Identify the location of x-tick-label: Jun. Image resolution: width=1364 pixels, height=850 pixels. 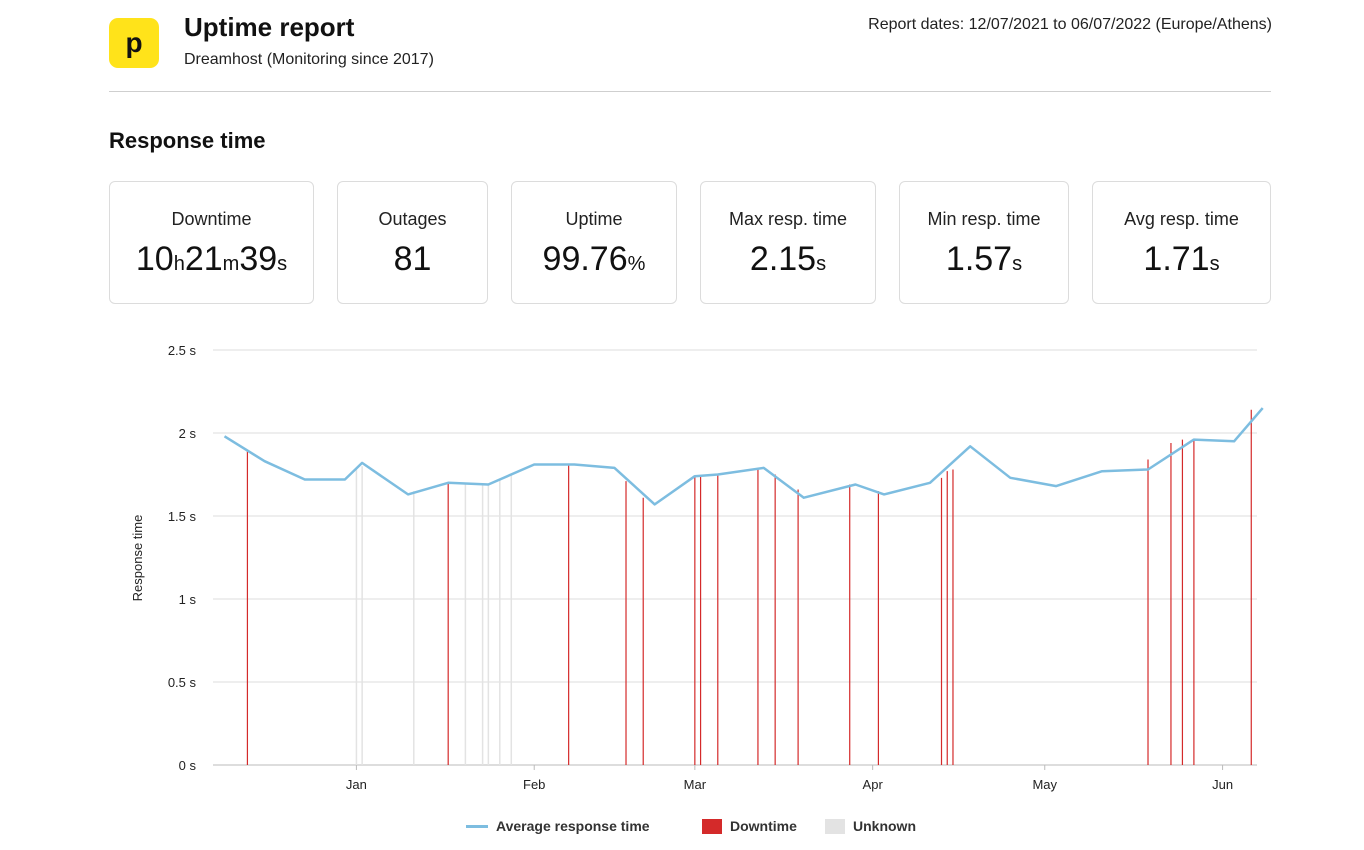
(1222, 784).